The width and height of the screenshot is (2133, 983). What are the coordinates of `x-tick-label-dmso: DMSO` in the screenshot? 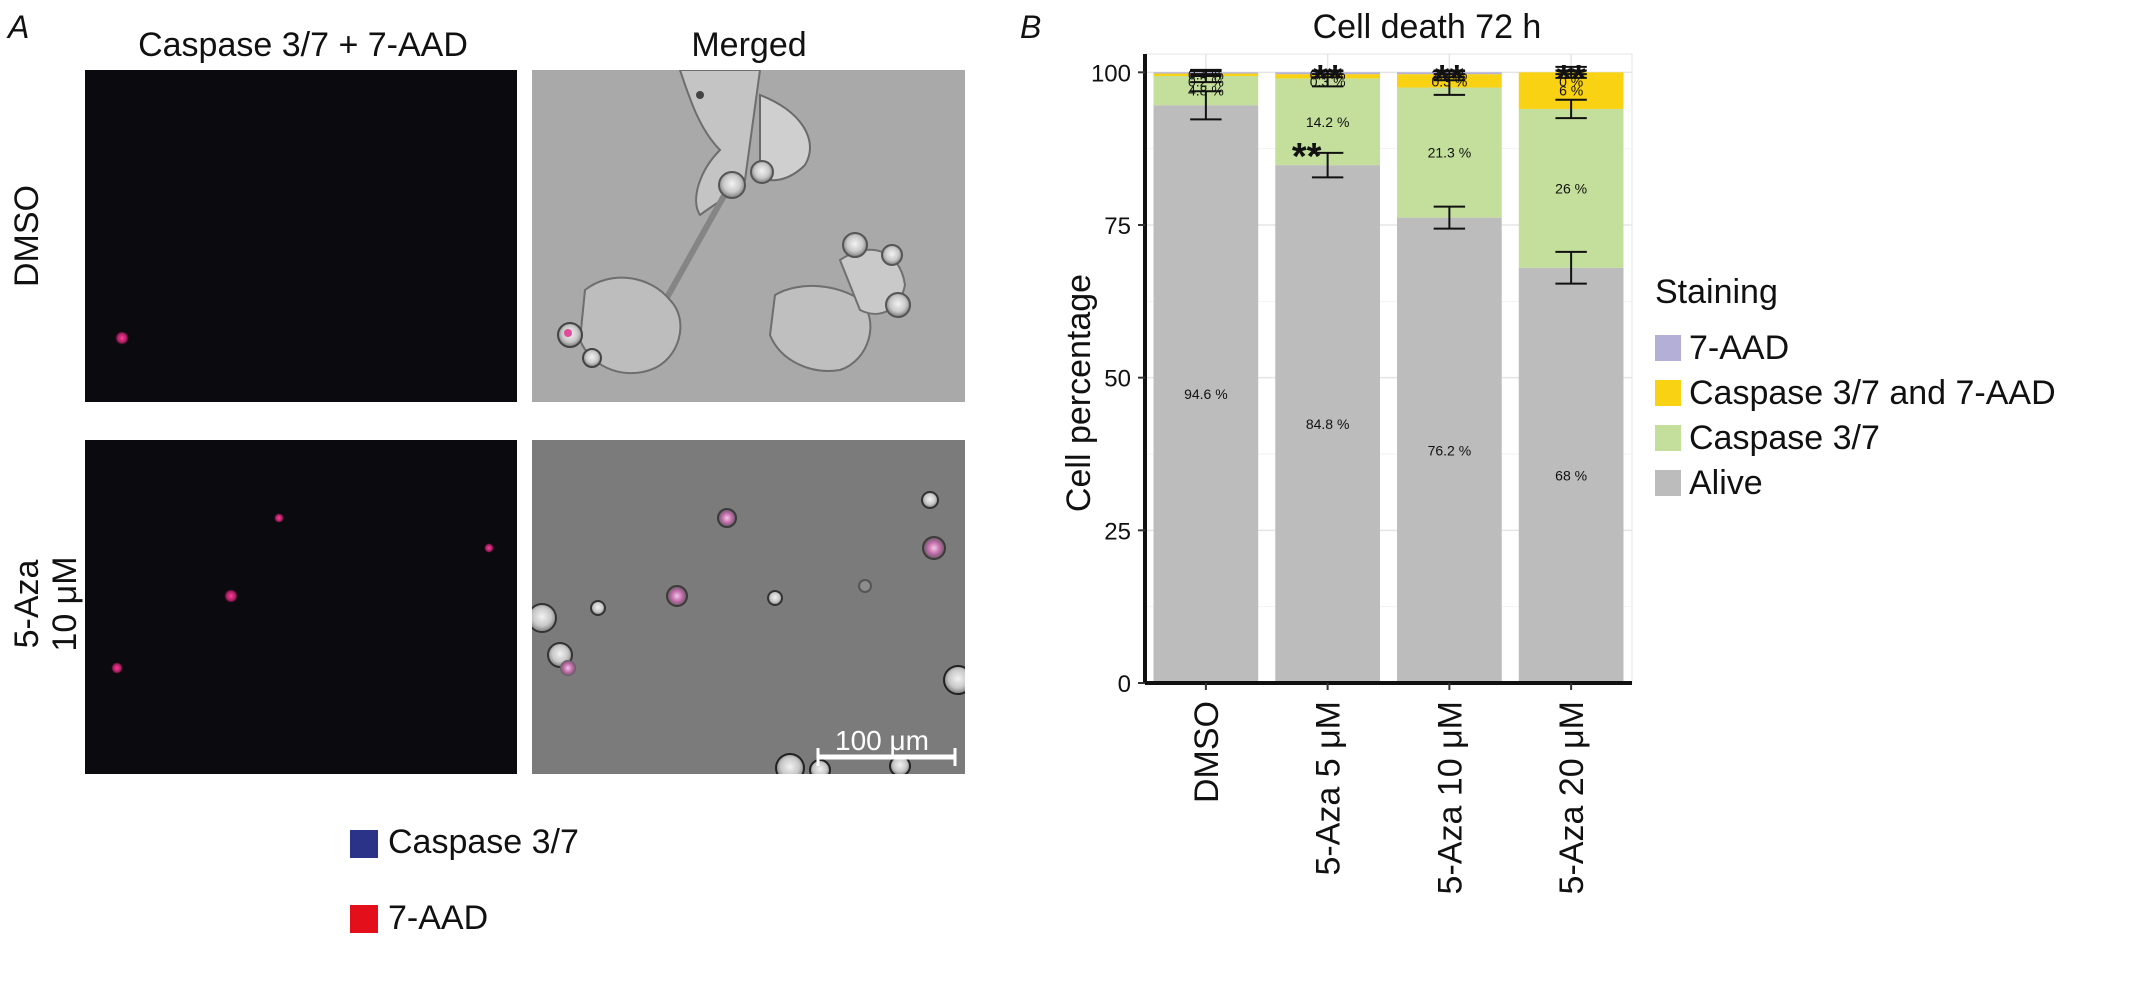 It's located at (1207, 752).